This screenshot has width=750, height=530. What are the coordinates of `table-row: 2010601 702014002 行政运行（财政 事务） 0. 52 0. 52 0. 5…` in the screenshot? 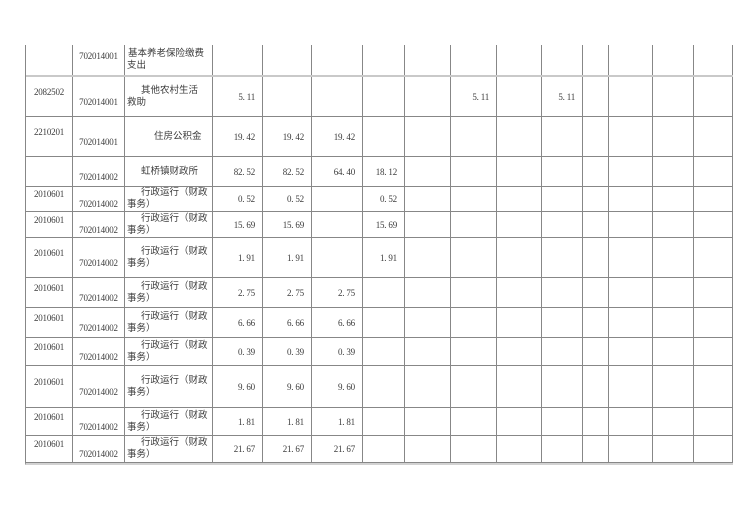 It's located at (379, 199).